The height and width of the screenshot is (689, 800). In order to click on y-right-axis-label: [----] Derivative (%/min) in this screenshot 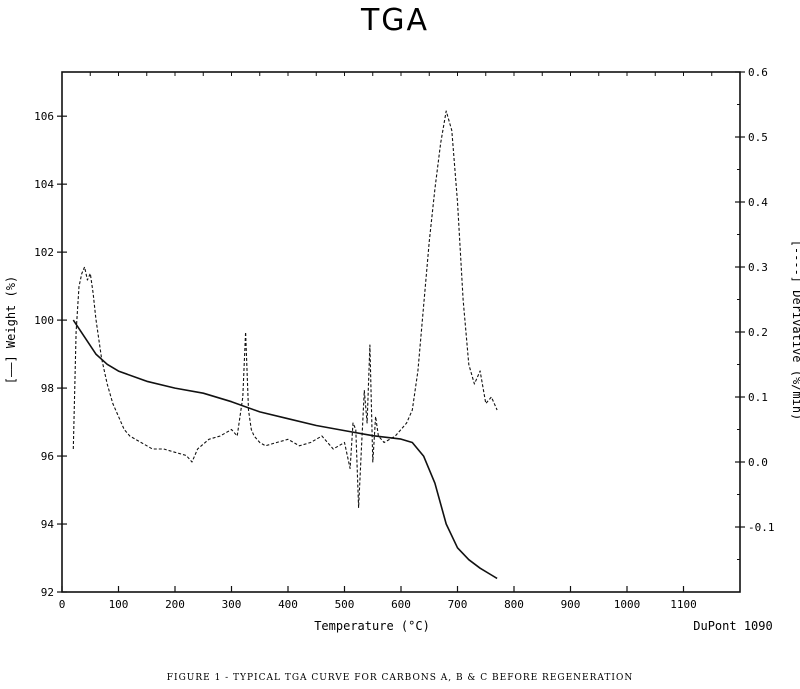, I will do `click(795, 330)`.